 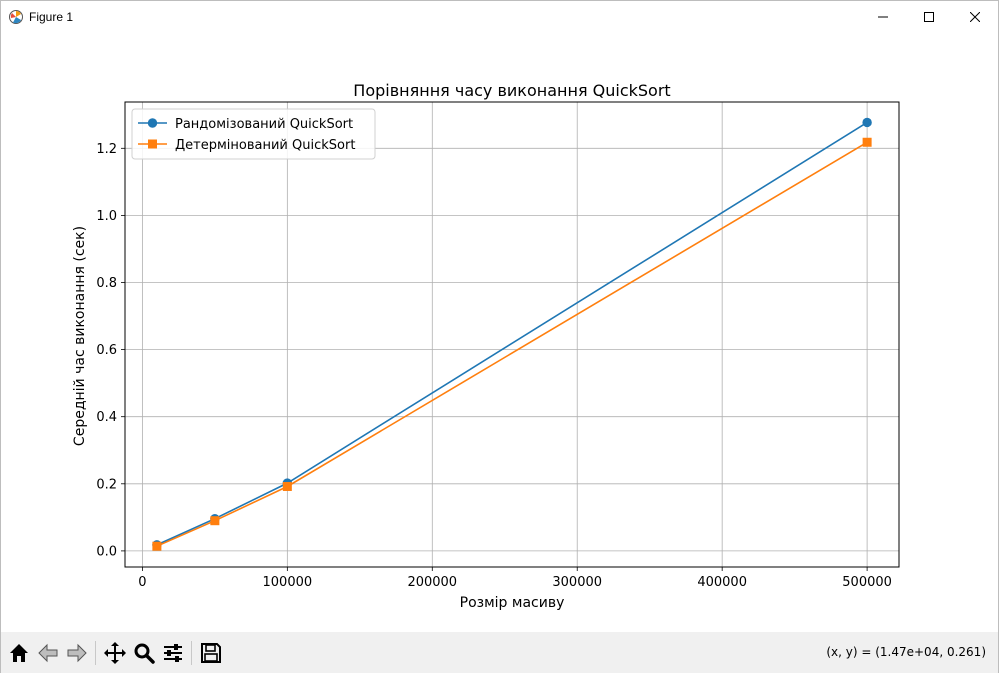 I want to click on close-button, so click(x=975, y=16).